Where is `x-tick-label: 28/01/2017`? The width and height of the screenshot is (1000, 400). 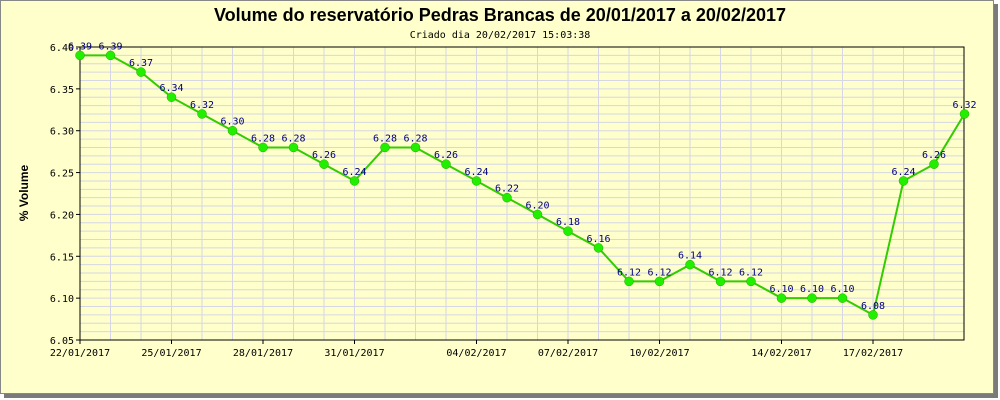 x-tick-label: 28/01/2017 is located at coordinates (263, 353).